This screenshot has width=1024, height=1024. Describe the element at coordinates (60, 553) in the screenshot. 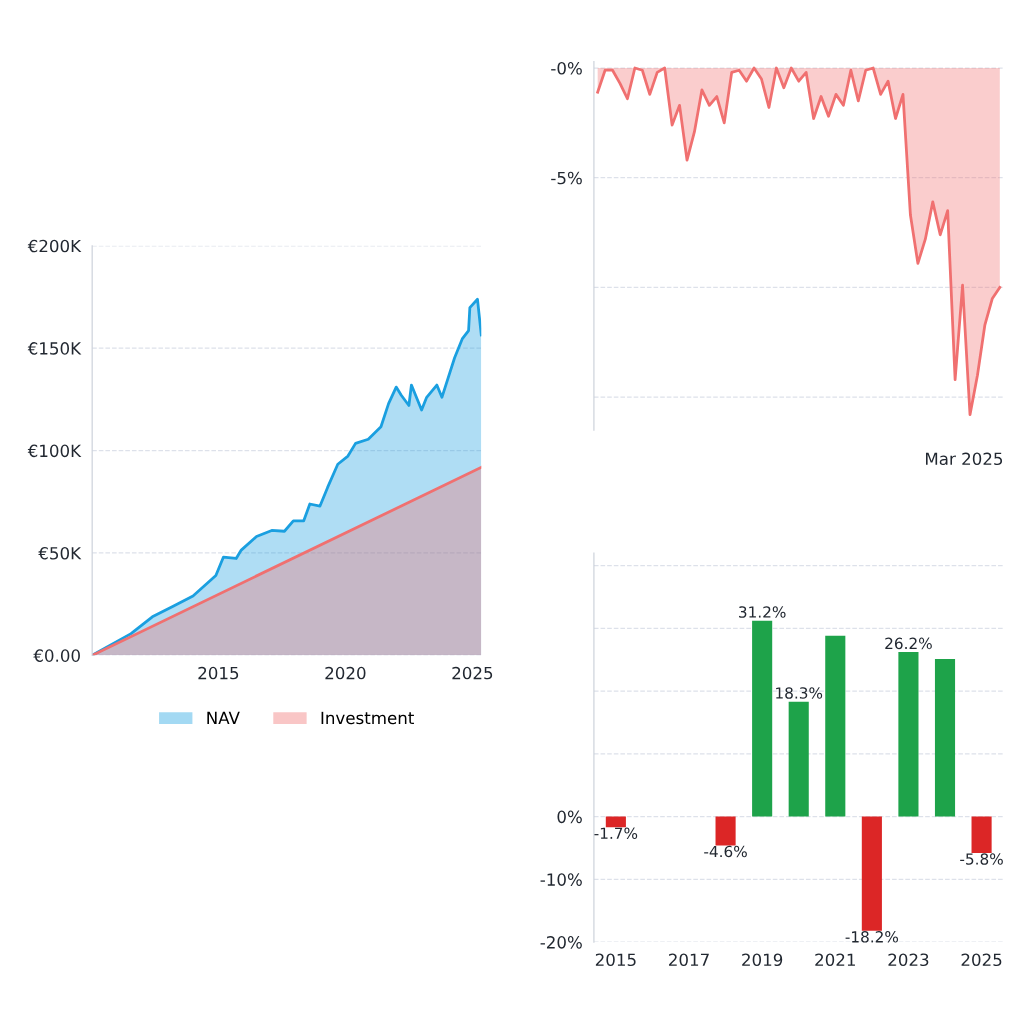

I see `y-tick-label: €50K` at that location.